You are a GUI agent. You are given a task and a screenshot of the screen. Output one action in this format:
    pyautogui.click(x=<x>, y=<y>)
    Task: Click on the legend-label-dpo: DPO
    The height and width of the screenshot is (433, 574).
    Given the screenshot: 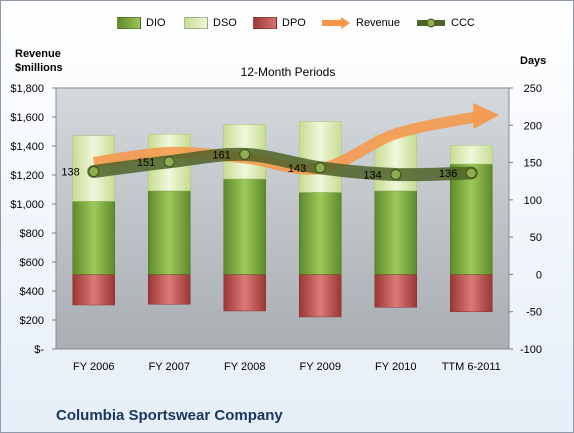 What is the action you would take?
    pyautogui.click(x=294, y=23)
    